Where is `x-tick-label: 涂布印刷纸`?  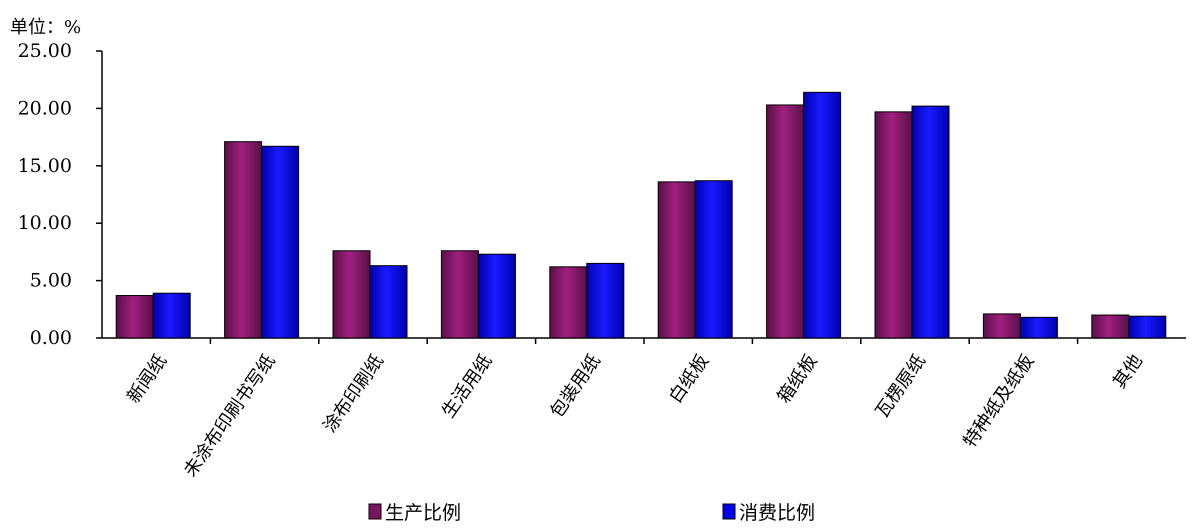 x-tick-label: 涂布印刷纸 is located at coordinates (353, 394).